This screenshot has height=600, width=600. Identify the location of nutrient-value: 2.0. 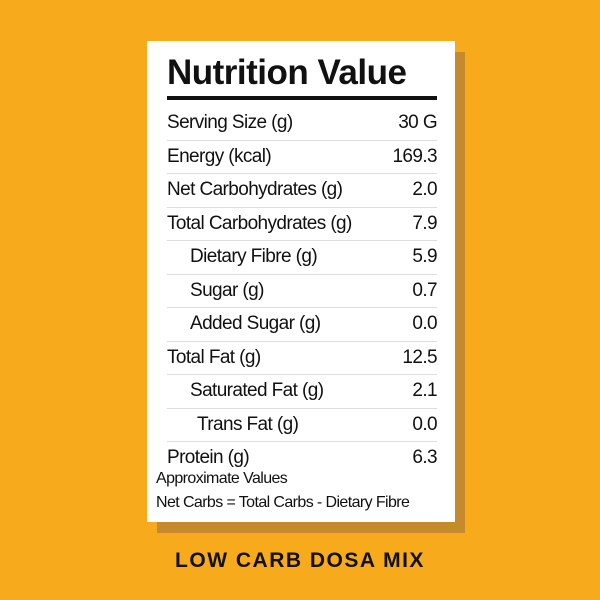
(424, 189).